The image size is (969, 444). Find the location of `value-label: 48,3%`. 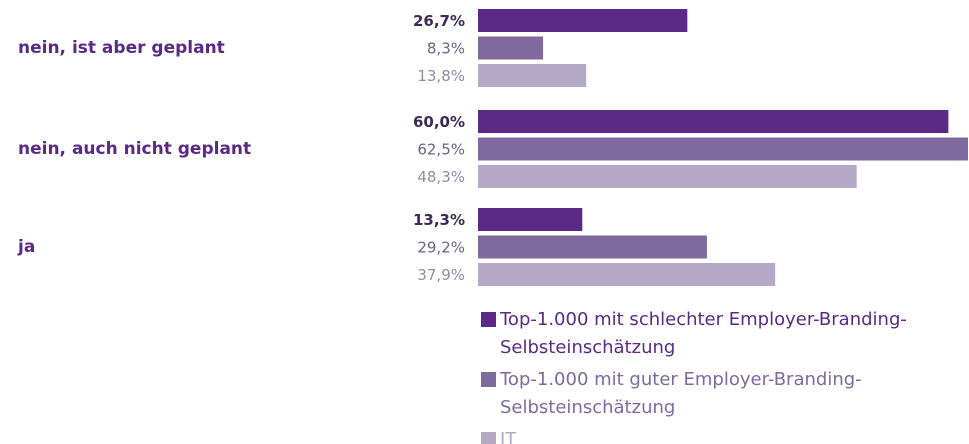

value-label: 48,3% is located at coordinates (441, 177).